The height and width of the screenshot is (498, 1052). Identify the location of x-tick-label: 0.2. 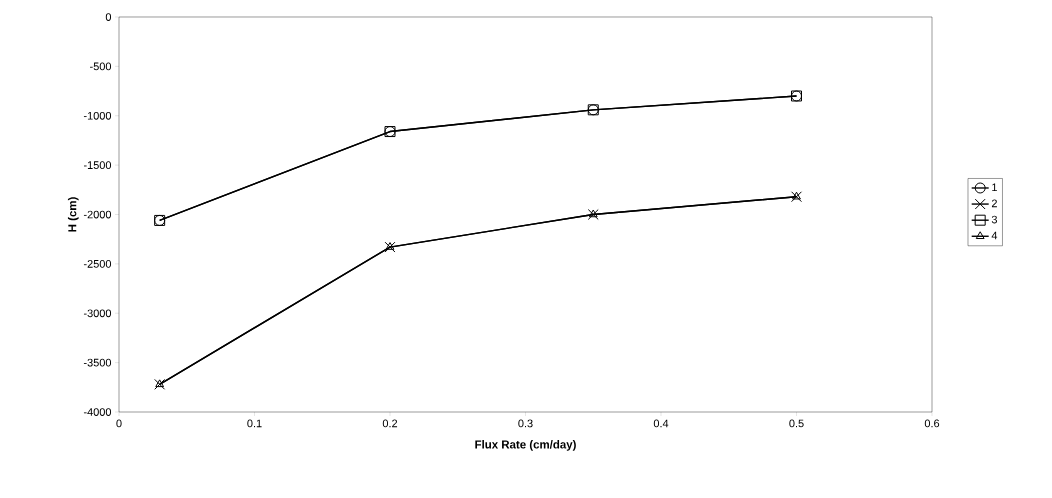
(390, 423).